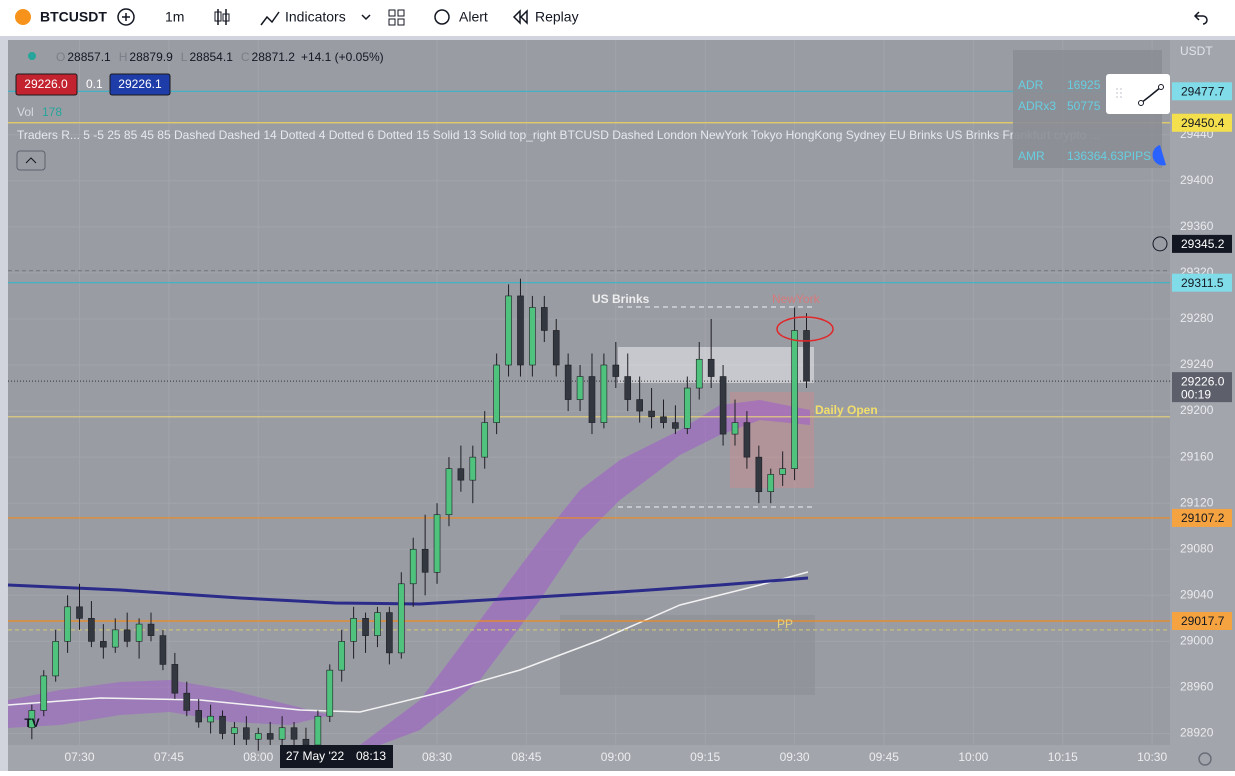 Image resolution: width=1235 pixels, height=776 pixels. What do you see at coordinates (174, 17) in the screenshot?
I see `interval: 1m` at bounding box center [174, 17].